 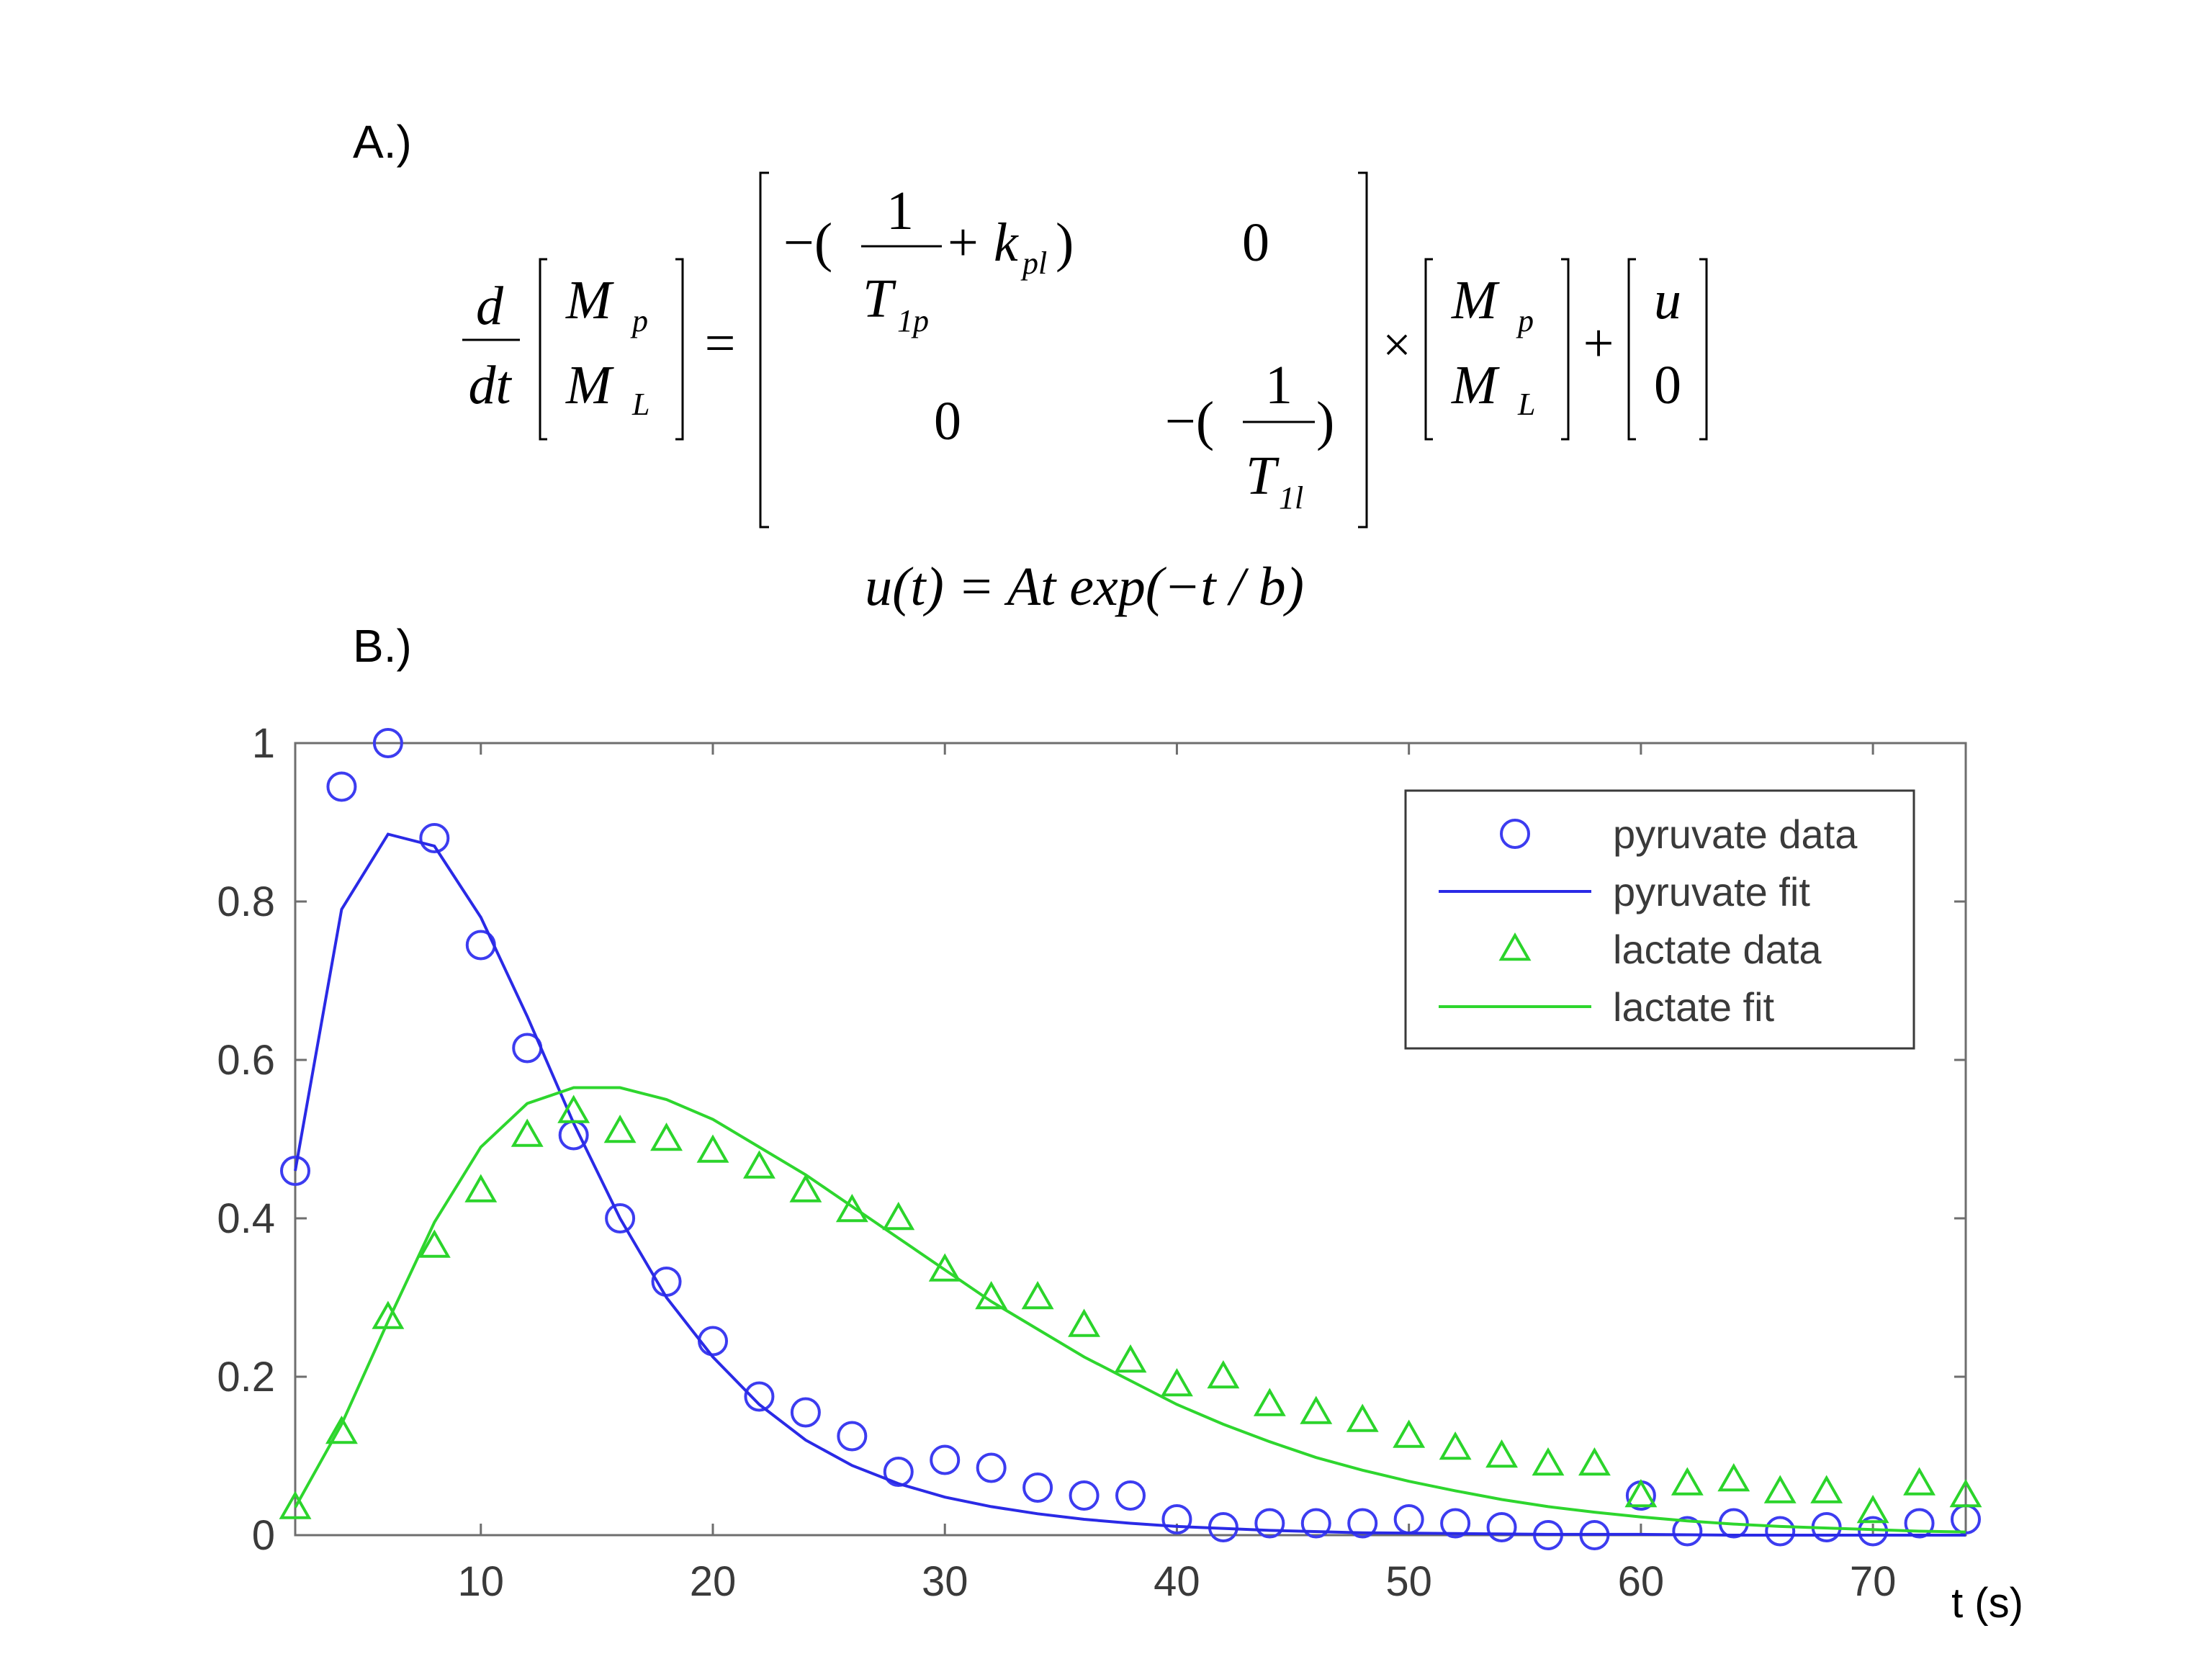 I want to click on matrix-m12: 0, so click(x=1255, y=242).